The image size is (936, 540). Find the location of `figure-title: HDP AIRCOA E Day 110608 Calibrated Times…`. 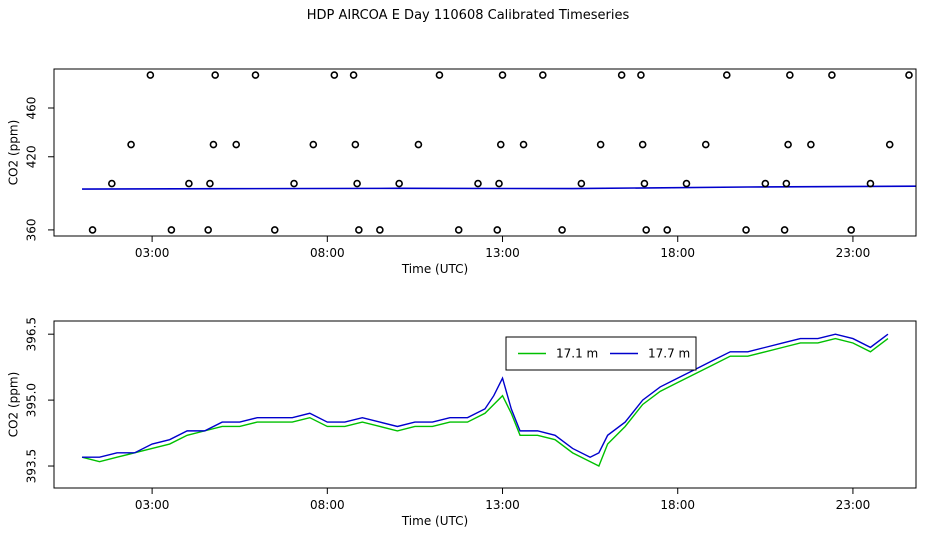

figure-title: HDP AIRCOA E Day 110608 Calibrated Times… is located at coordinates (468, 15).